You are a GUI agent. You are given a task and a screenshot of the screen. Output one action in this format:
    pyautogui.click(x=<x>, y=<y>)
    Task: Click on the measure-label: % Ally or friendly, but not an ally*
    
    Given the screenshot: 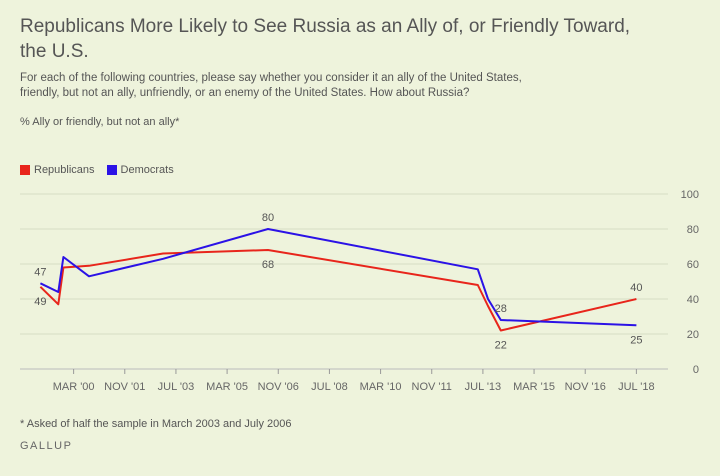 What is the action you would take?
    pyautogui.click(x=100, y=122)
    